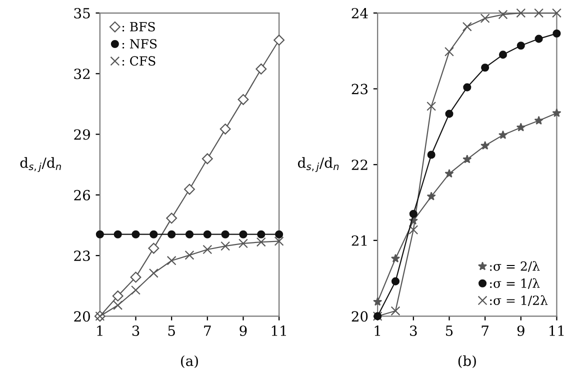 Image resolution: width=571 pixels, height=372 pixels. I want to click on y-tick-label: 26, so click(82, 195).